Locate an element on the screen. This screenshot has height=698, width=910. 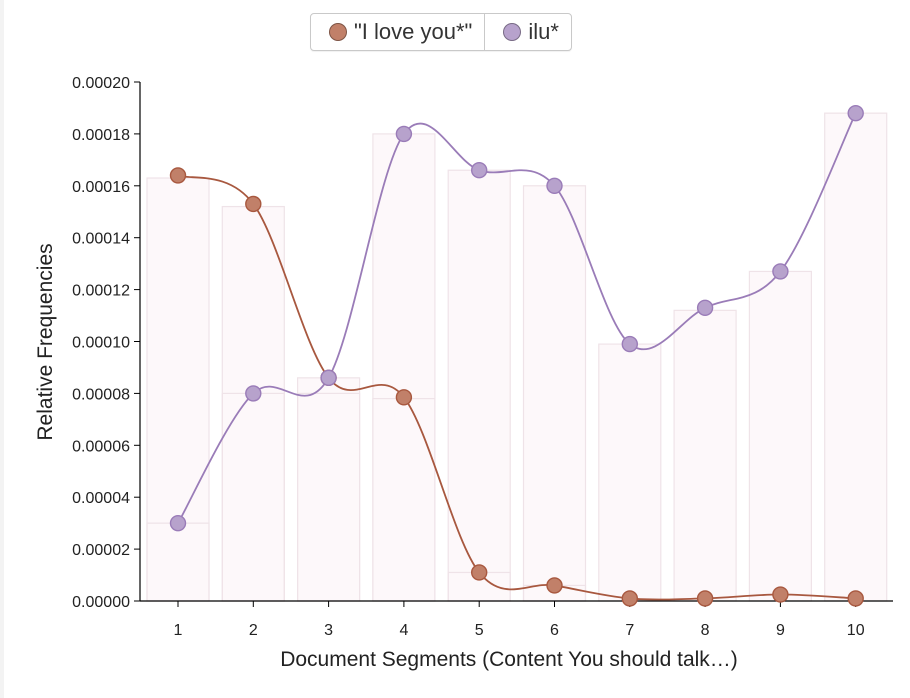
x-tick-label: 10 is located at coordinates (856, 630).